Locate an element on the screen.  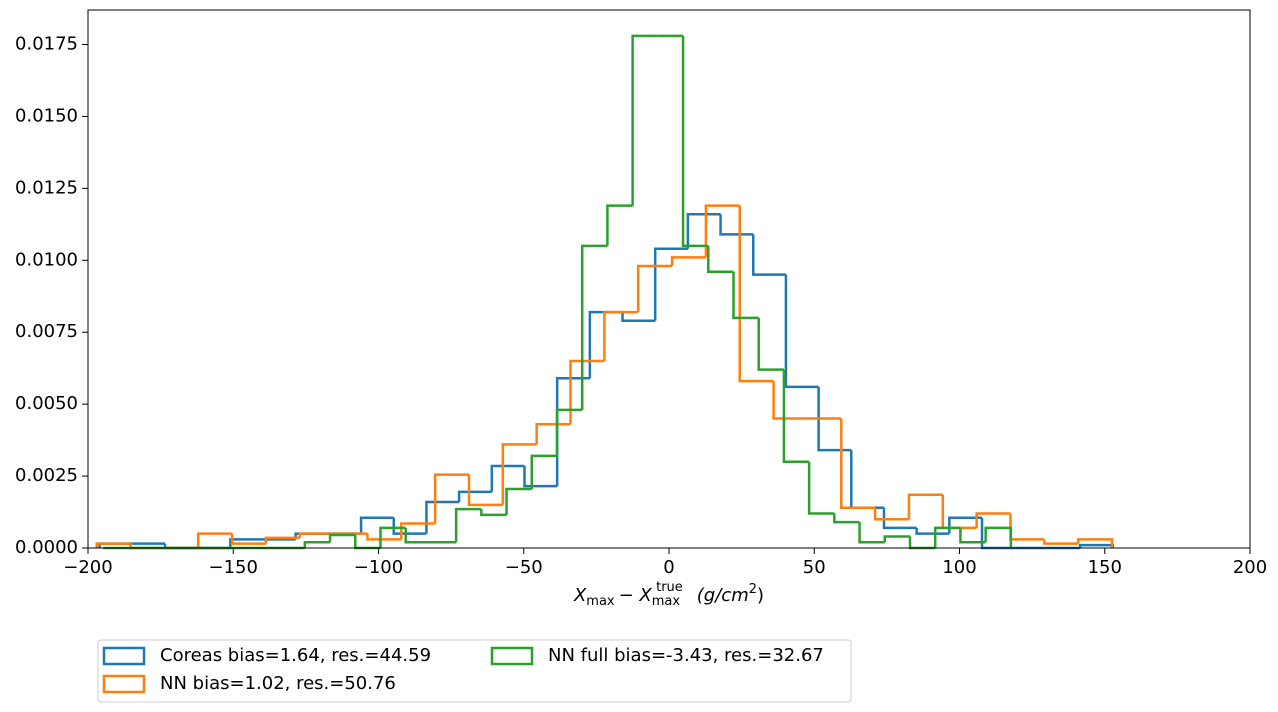
y-tick-label: 0.0100 is located at coordinates (46, 259).